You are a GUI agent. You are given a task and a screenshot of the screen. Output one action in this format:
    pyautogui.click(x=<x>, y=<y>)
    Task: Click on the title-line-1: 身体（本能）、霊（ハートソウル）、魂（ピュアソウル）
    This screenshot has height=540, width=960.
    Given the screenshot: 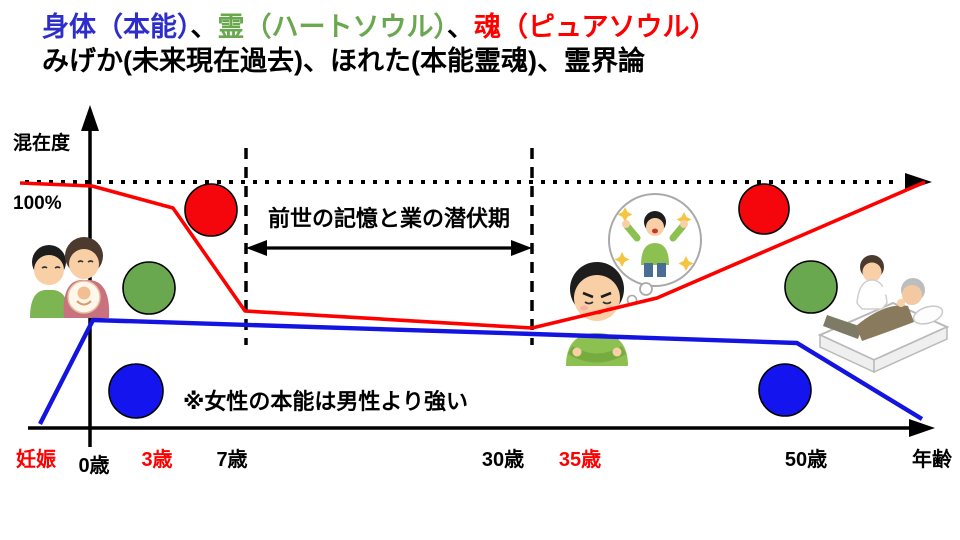 What is the action you would take?
    pyautogui.click(x=379, y=27)
    